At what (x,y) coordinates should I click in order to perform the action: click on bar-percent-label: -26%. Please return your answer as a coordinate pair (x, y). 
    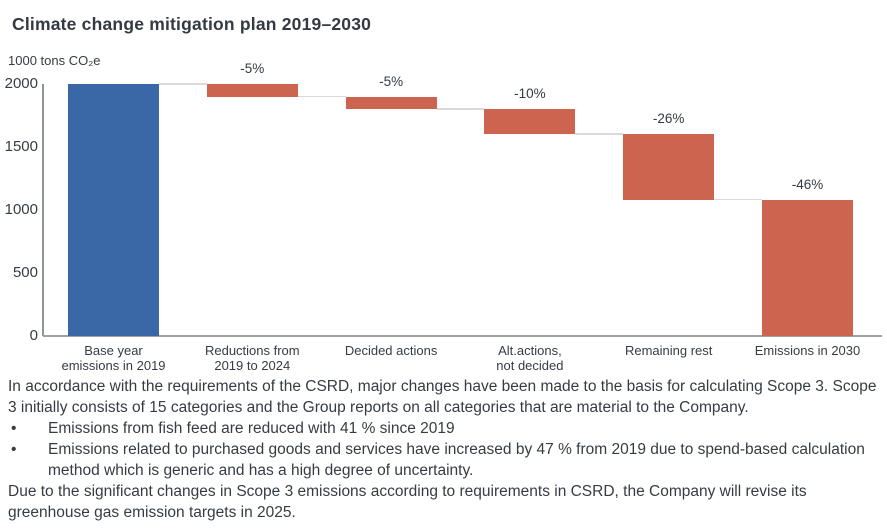
    Looking at the image, I should click on (668, 119).